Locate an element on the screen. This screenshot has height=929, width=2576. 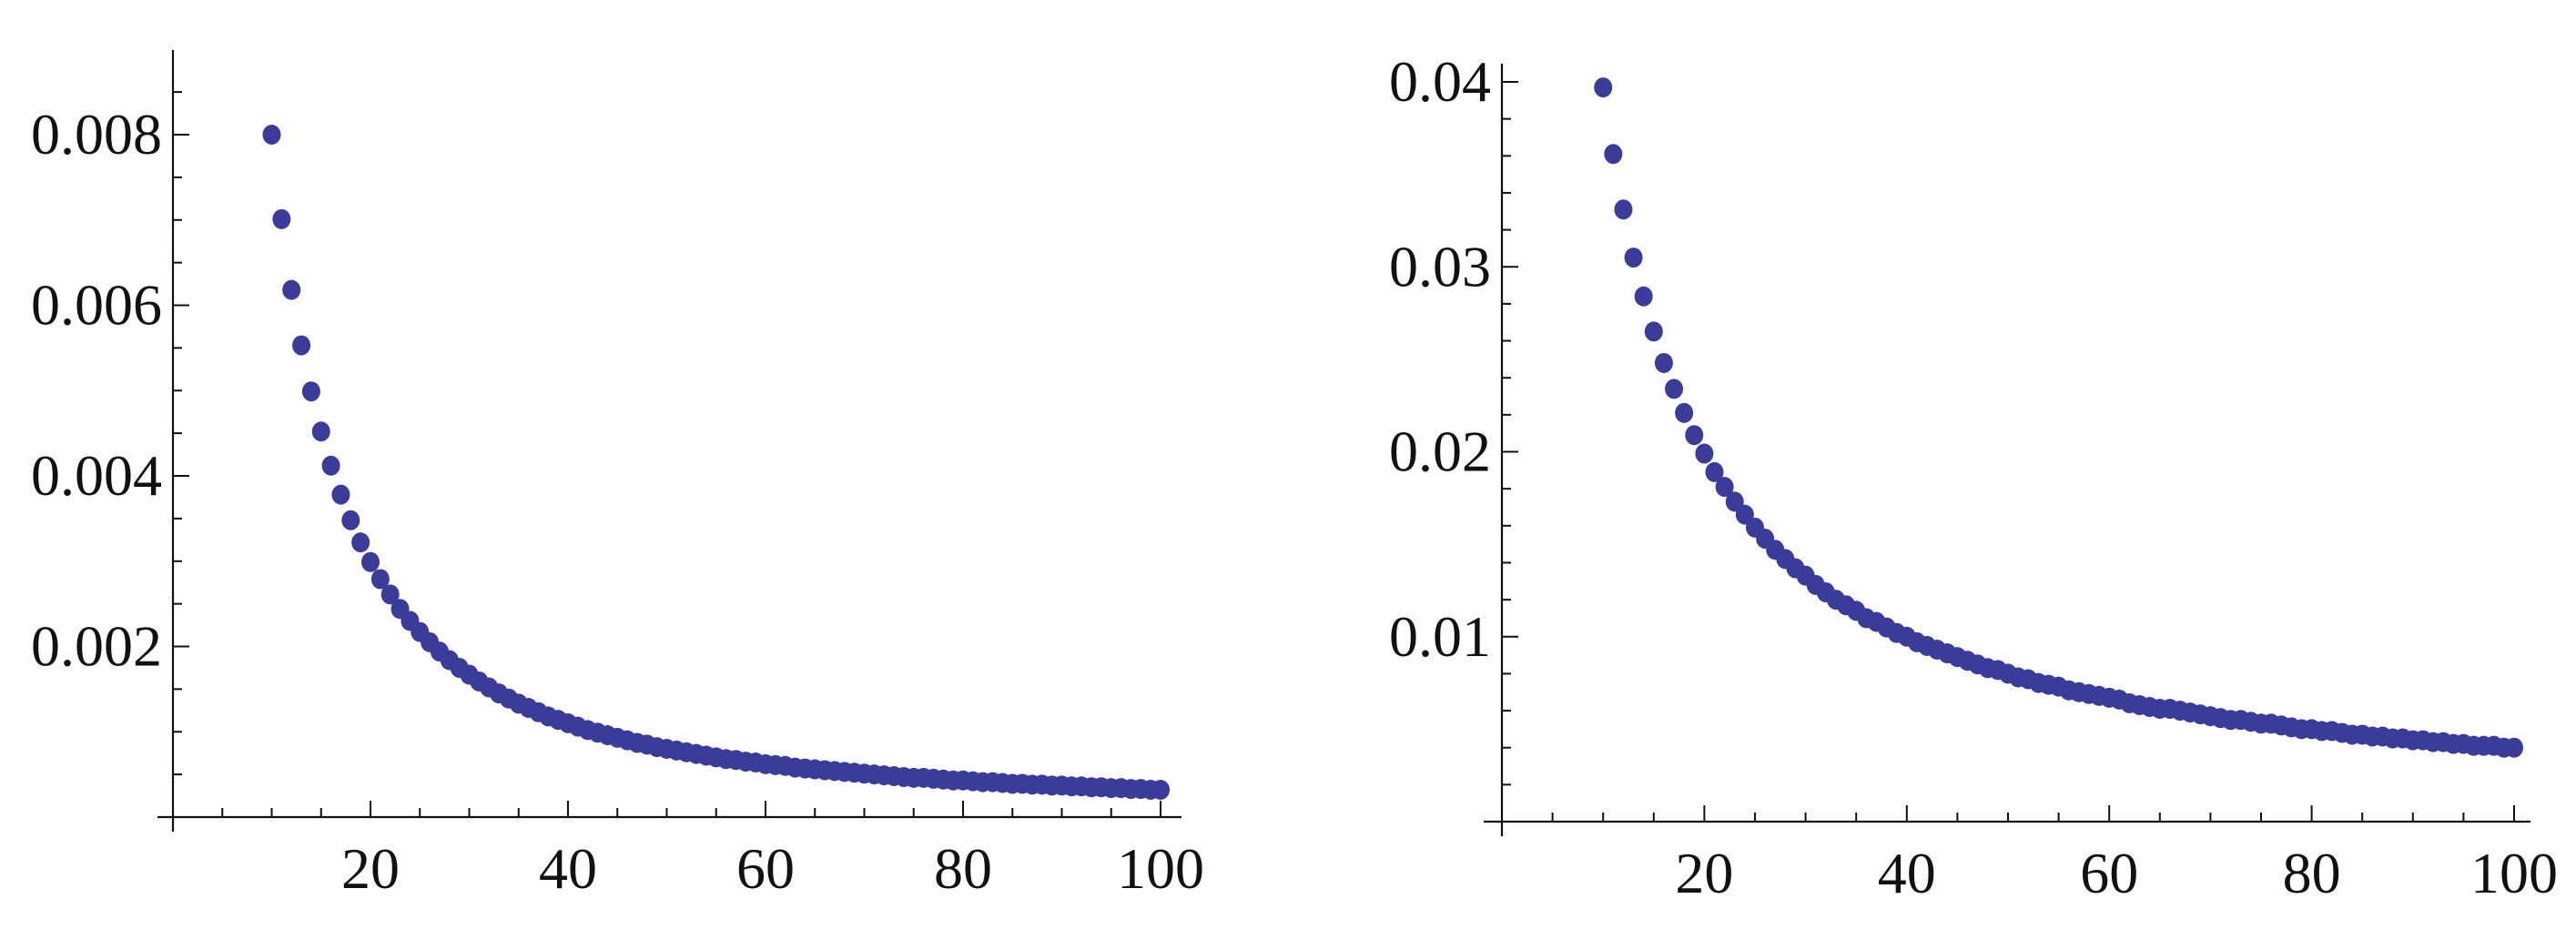
left-x-tick-label: 60 is located at coordinates (765, 869).